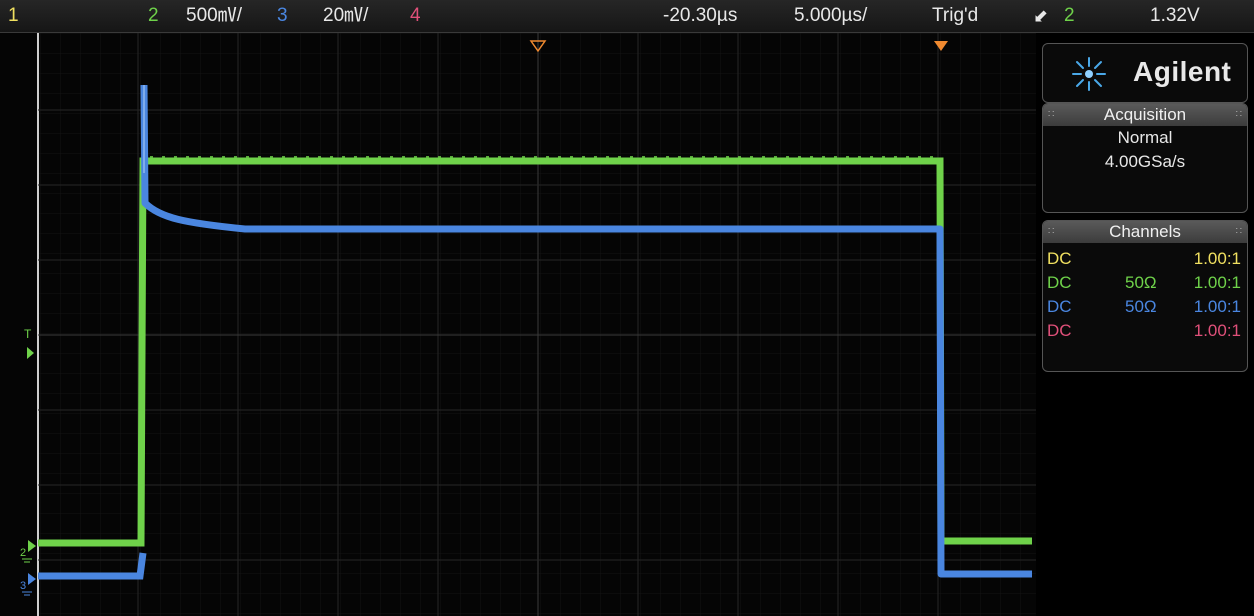  What do you see at coordinates (23, 553) in the screenshot?
I see `svg-text: 2` at bounding box center [23, 553].